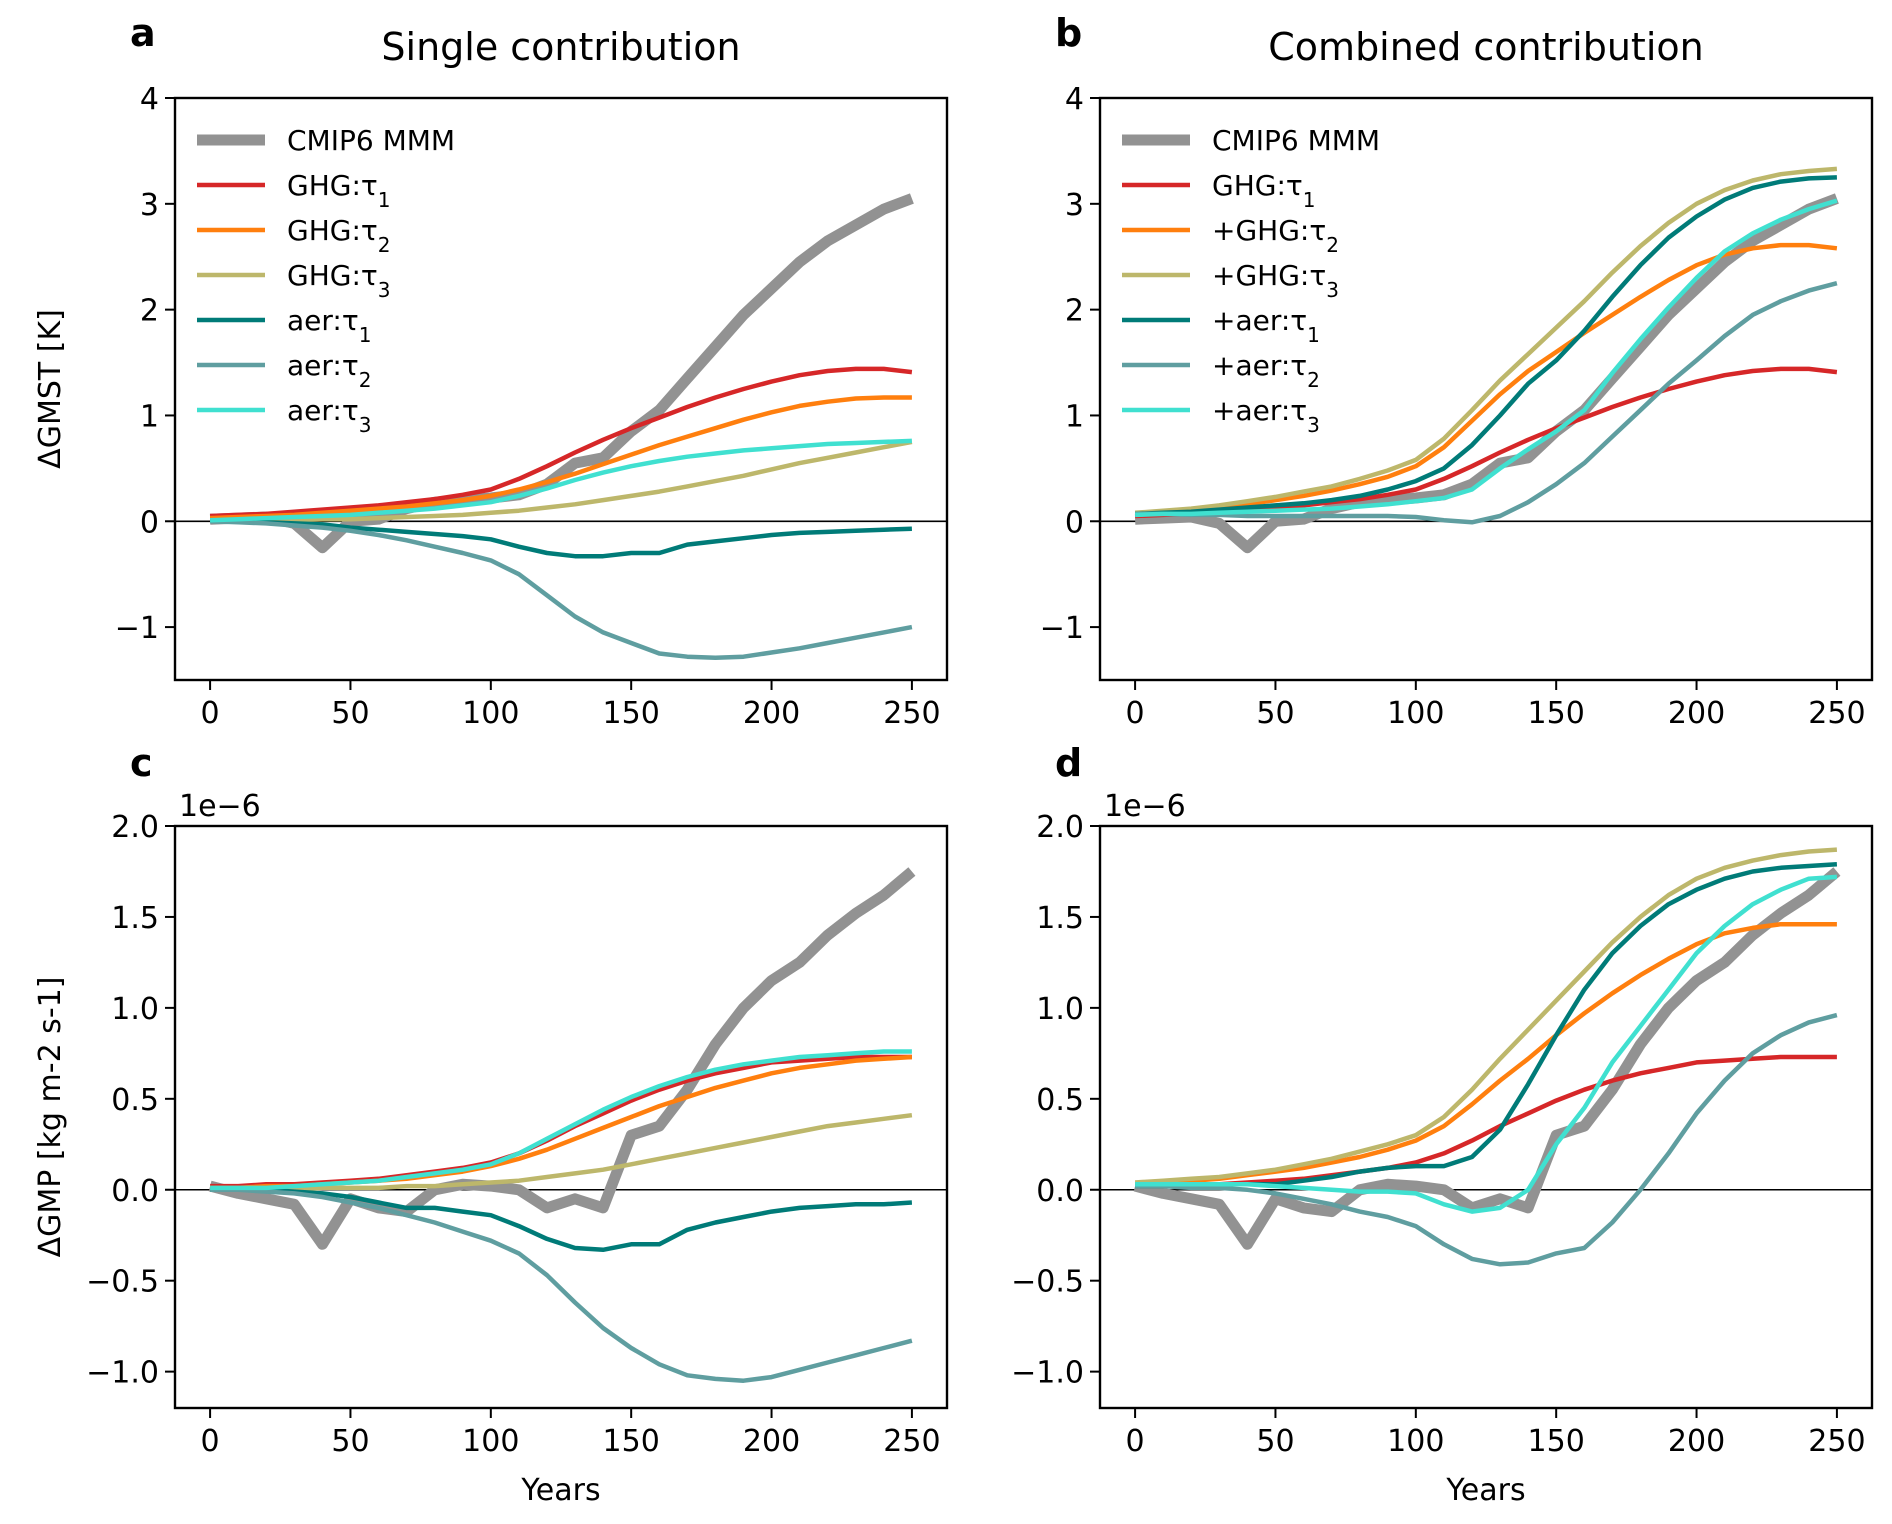 This screenshot has width=1892, height=1524. I want to click on panel-title: Single contribution, so click(560, 47).